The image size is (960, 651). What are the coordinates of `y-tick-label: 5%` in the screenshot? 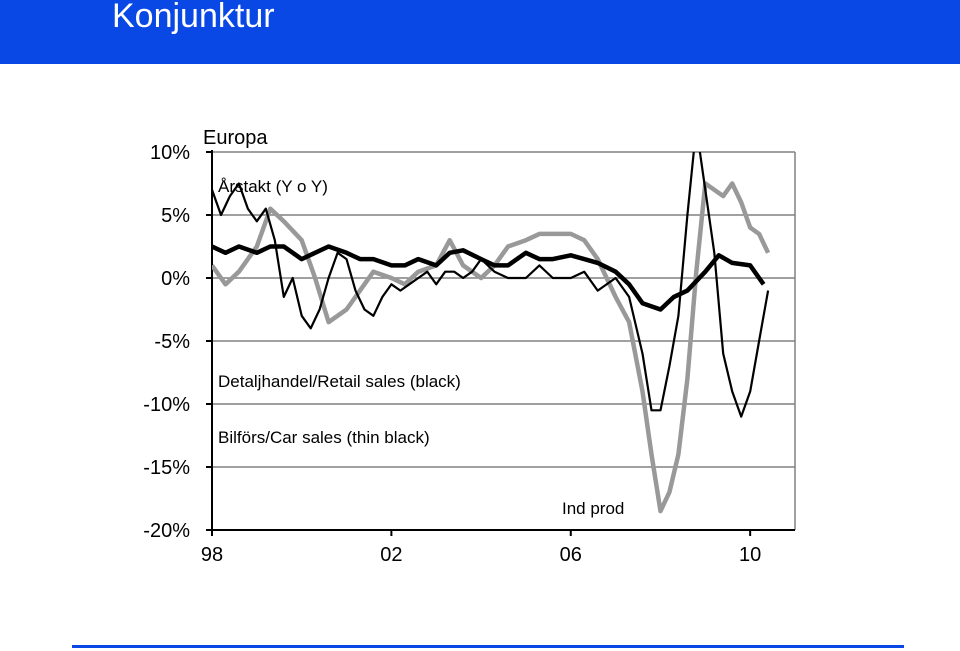 It's located at (175, 216).